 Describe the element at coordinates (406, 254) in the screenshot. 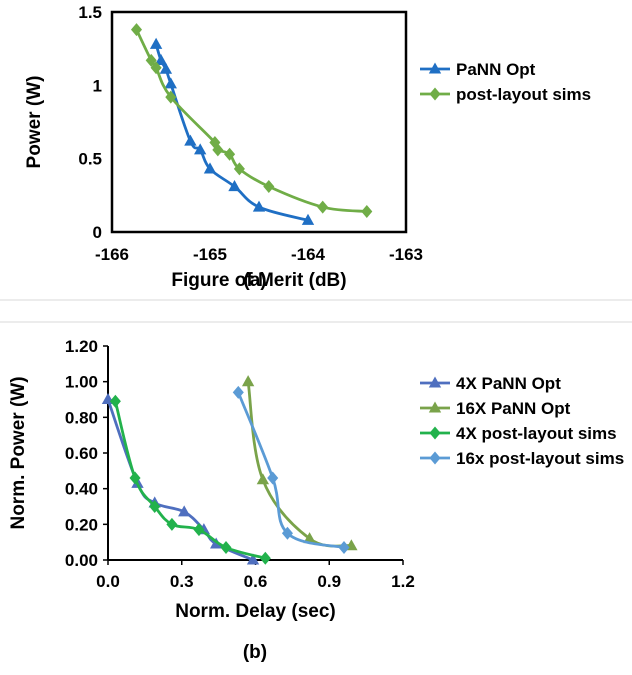

I see `x-tick-label: -163` at that location.